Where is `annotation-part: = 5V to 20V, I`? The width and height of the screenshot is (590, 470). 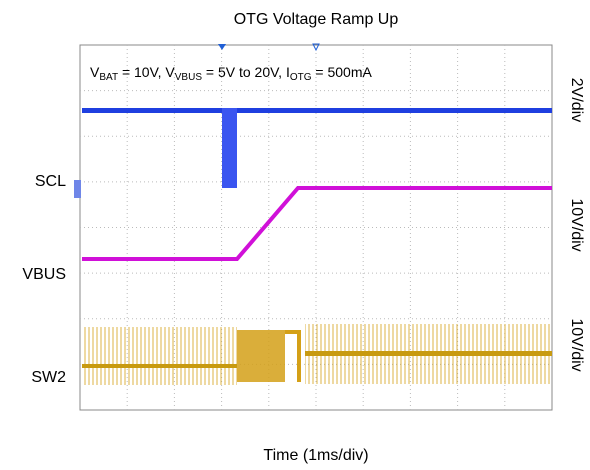 annotation-part: = 5V to 20V, I is located at coordinates (246, 72).